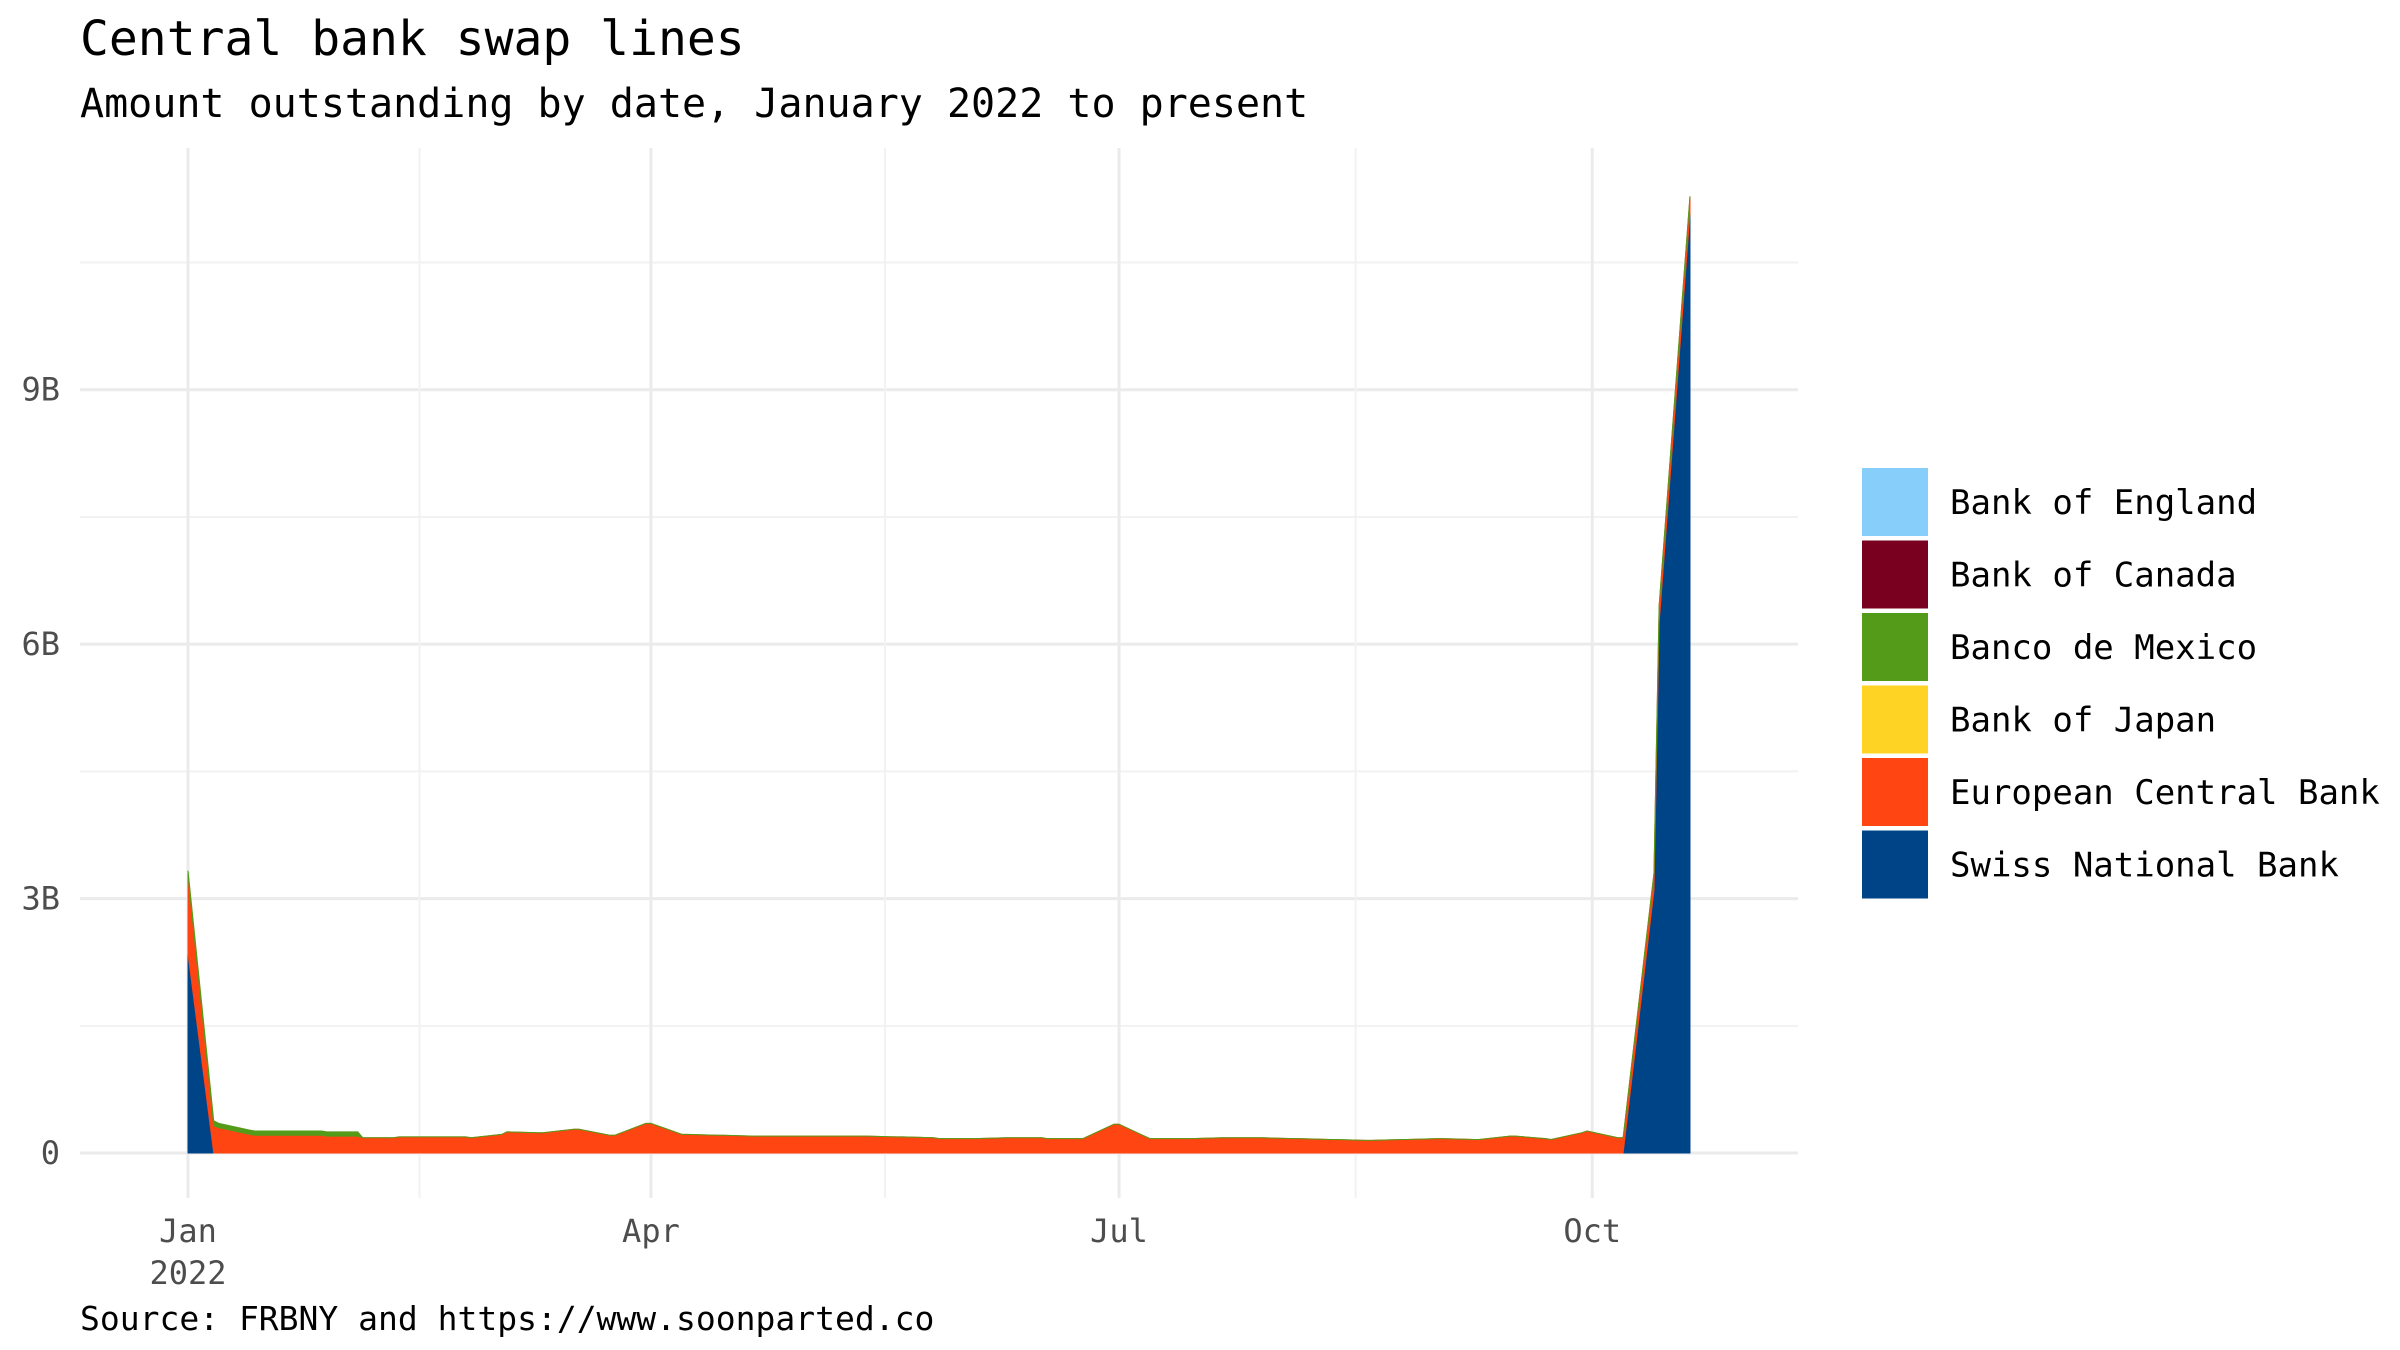 The width and height of the screenshot is (2400, 1350). I want to click on x-axis: Jan 2022 Apr Jul Oct, so click(885, 1252).